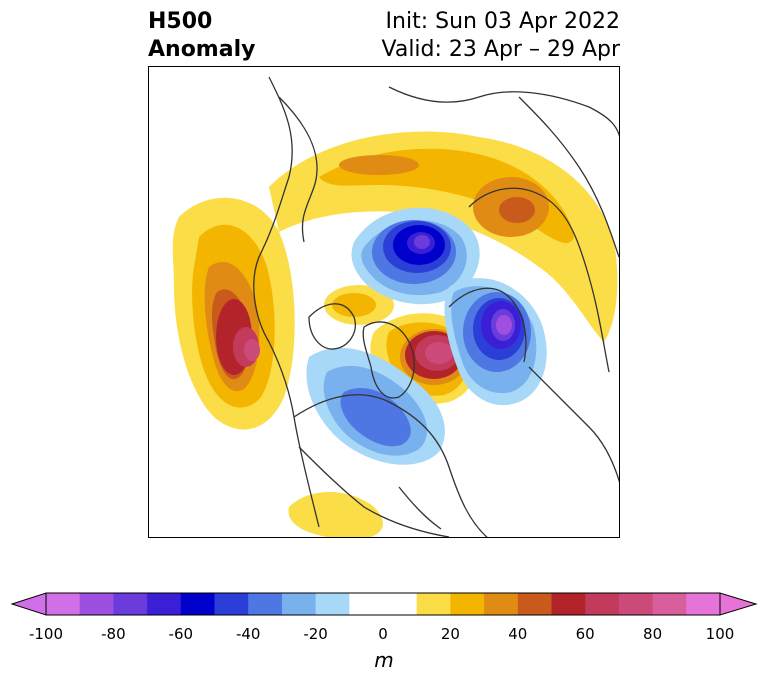 Image resolution: width=768 pixels, height=684 pixels. What do you see at coordinates (233, 313) in the screenshot?
I see `anomaly-pacific-positive` at bounding box center [233, 313].